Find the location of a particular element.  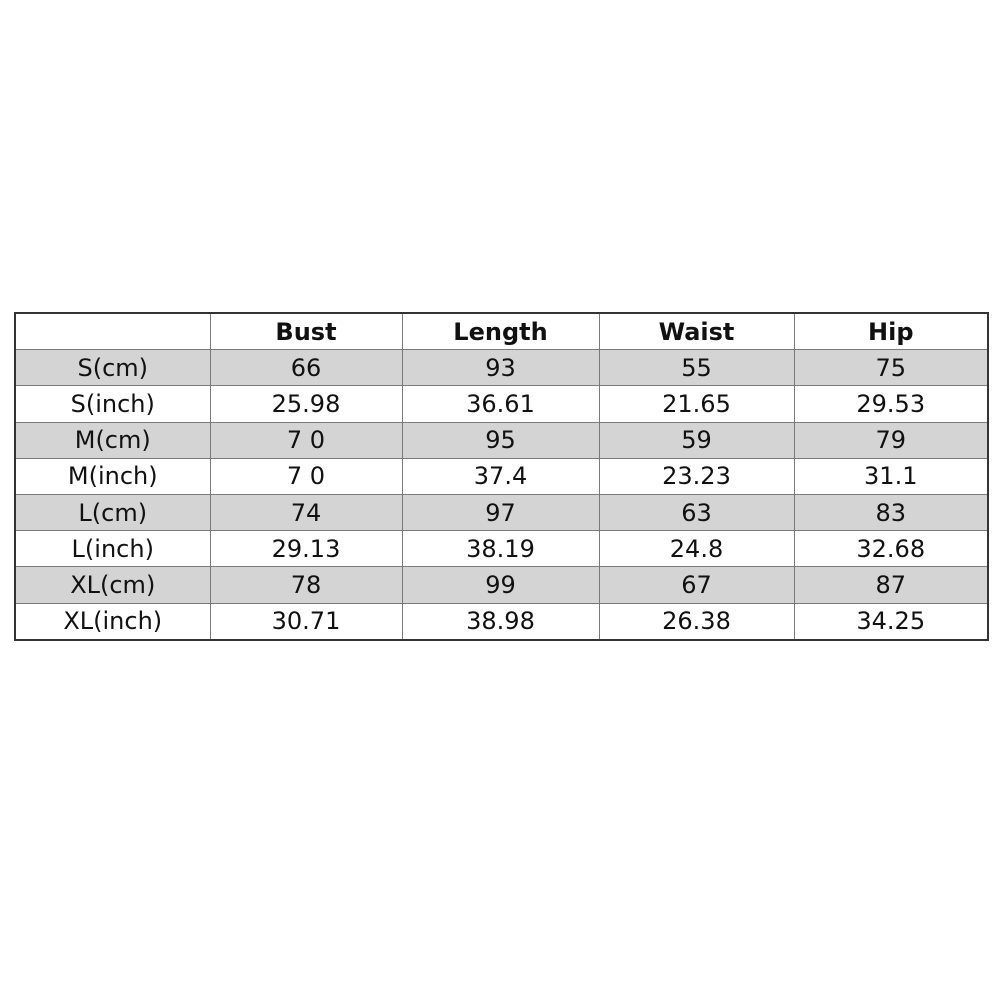

table-cell: 59 is located at coordinates (696, 440).